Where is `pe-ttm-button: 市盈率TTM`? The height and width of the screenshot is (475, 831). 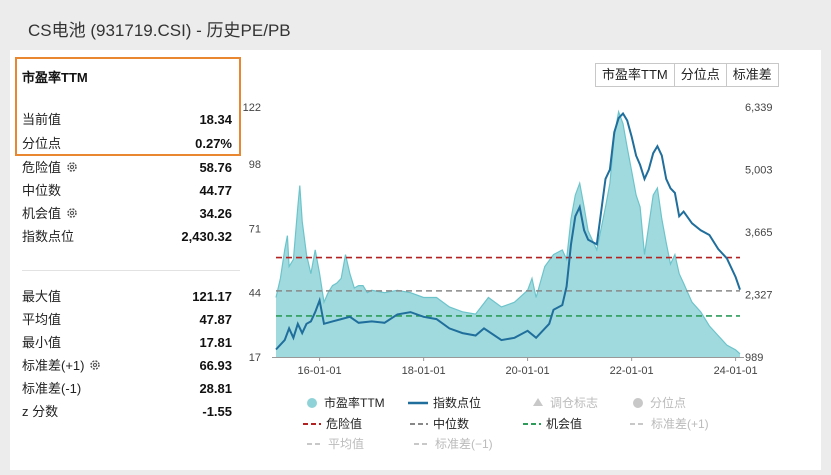
pe-ttm-button: 市盈率TTM is located at coordinates (635, 75).